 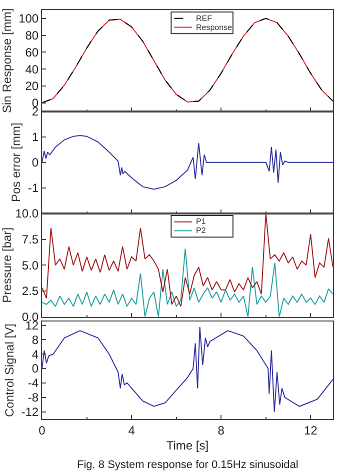 I want to click on legend-label: P2, so click(x=201, y=230).